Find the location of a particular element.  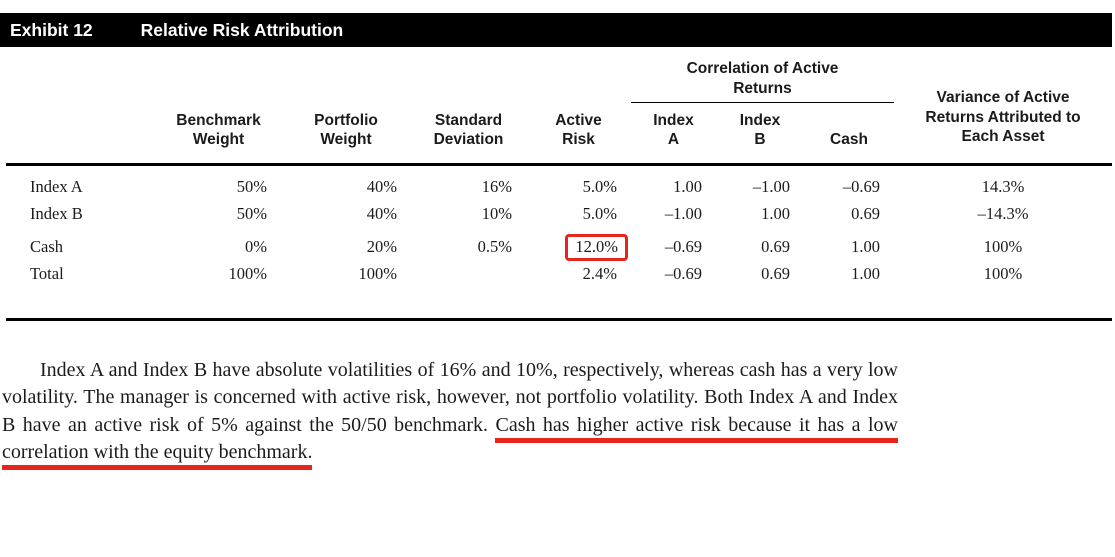

correlation-group-label: Correlation of Active Returns is located at coordinates (762, 78).